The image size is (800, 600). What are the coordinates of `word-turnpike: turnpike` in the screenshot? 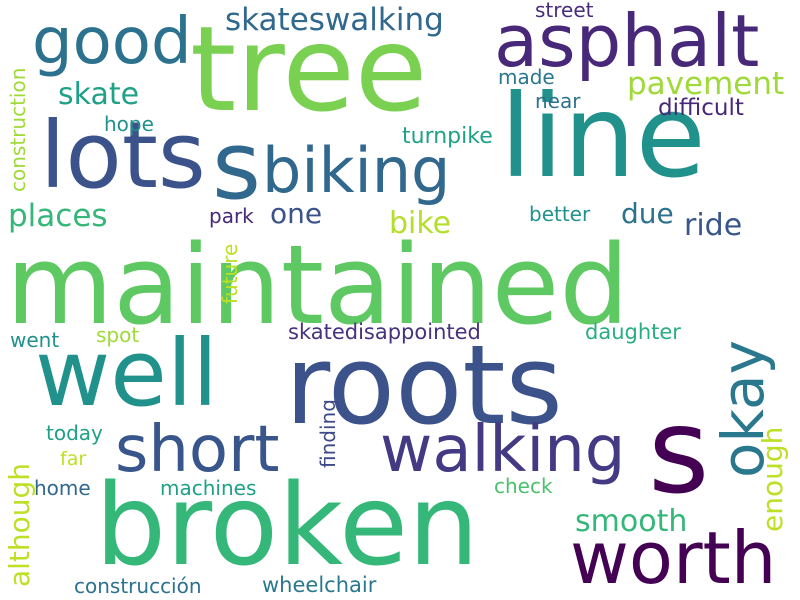 It's located at (447, 136).